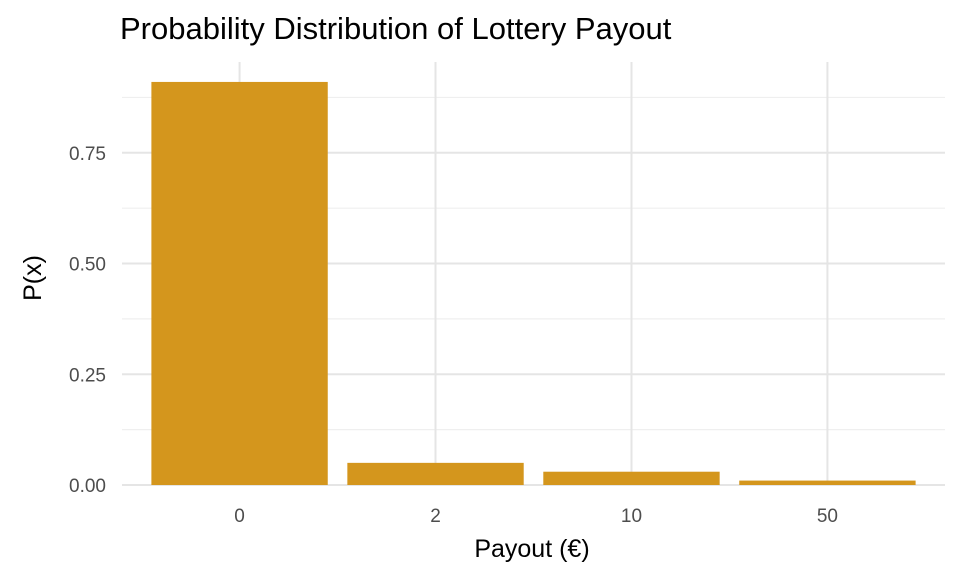 This screenshot has width=960, height=576. What do you see at coordinates (87, 265) in the screenshot?
I see `y-tick-label: 0.50` at bounding box center [87, 265].